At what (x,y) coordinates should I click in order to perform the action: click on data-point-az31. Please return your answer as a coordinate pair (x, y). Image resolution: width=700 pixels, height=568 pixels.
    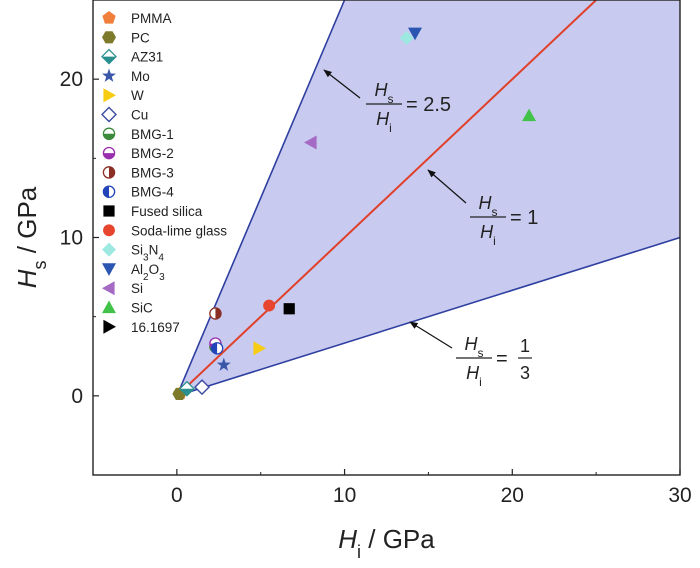
    Looking at the image, I should click on (187, 388).